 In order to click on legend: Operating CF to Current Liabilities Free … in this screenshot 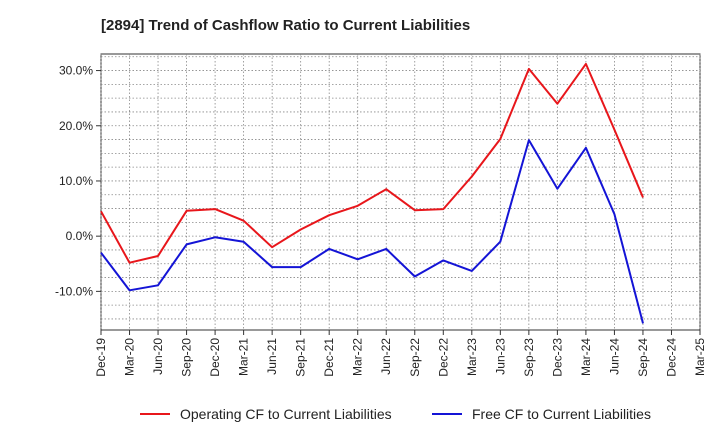, I will do `click(395, 414)`.